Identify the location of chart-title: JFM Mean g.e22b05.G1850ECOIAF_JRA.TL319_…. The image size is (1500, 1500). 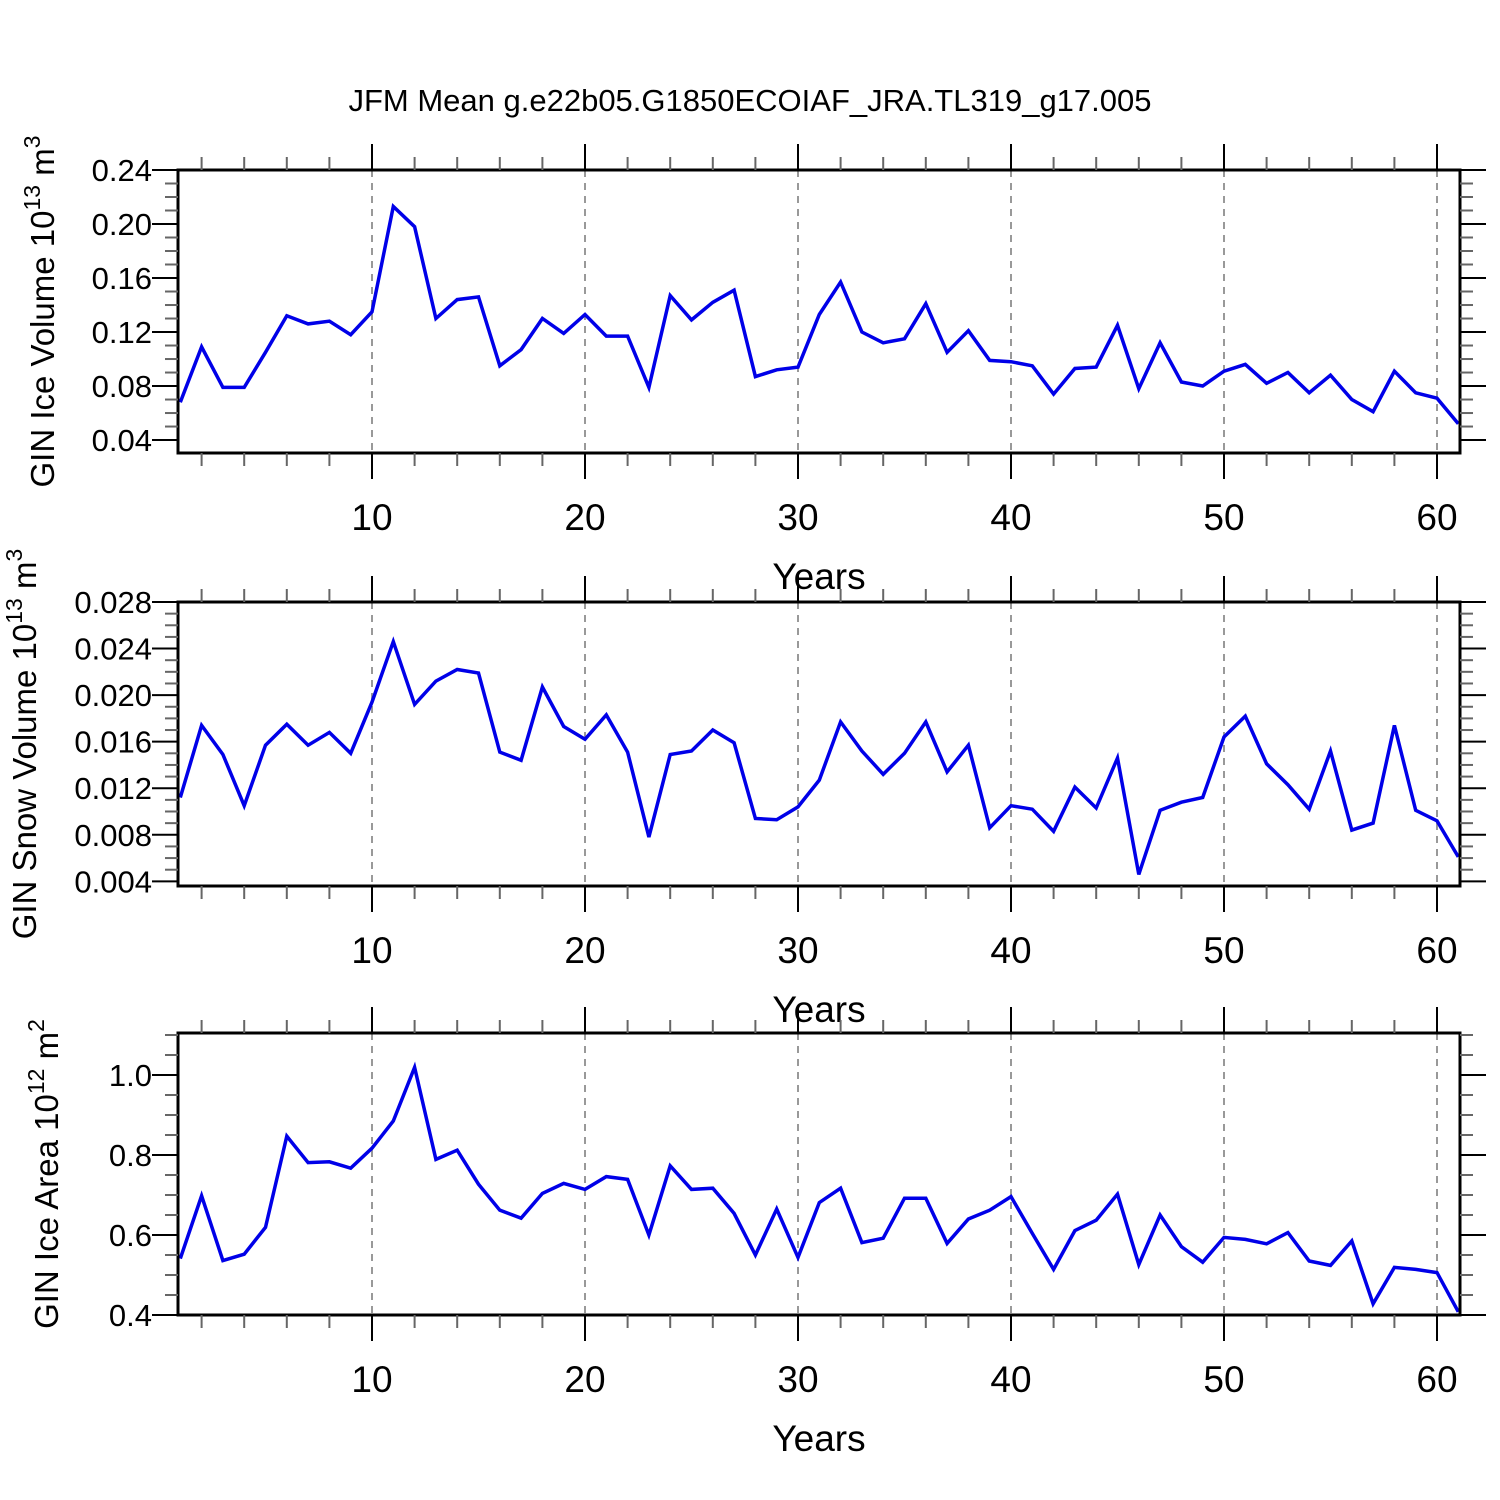
(750, 100).